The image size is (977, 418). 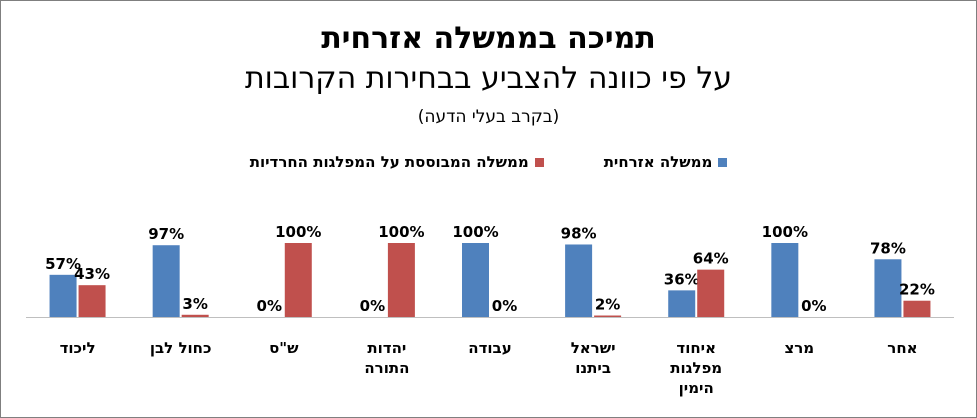 What do you see at coordinates (799, 348) in the screenshot?
I see `category-label: מרצ` at bounding box center [799, 348].